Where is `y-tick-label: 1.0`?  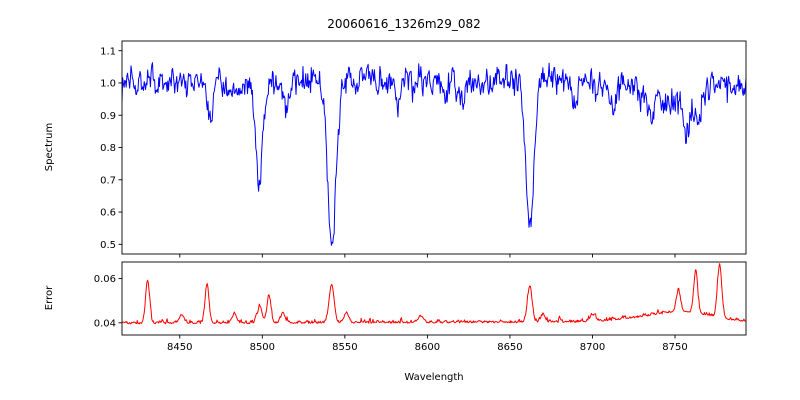
y-tick-label: 1.0 is located at coordinates (108, 84).